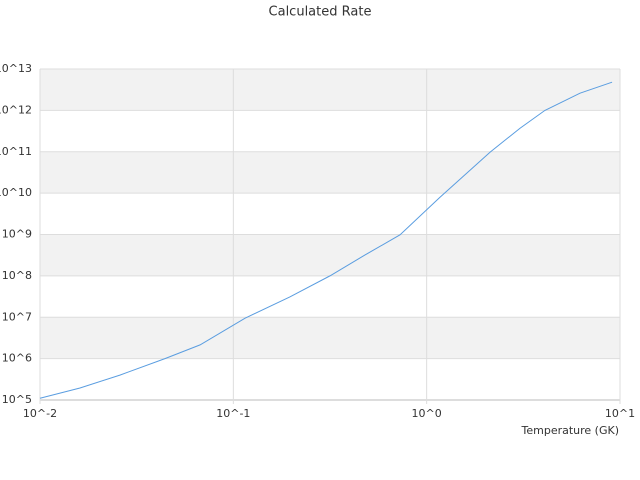  Describe the element at coordinates (17, 358) in the screenshot. I see `y-tick-label: 10^6` at that location.